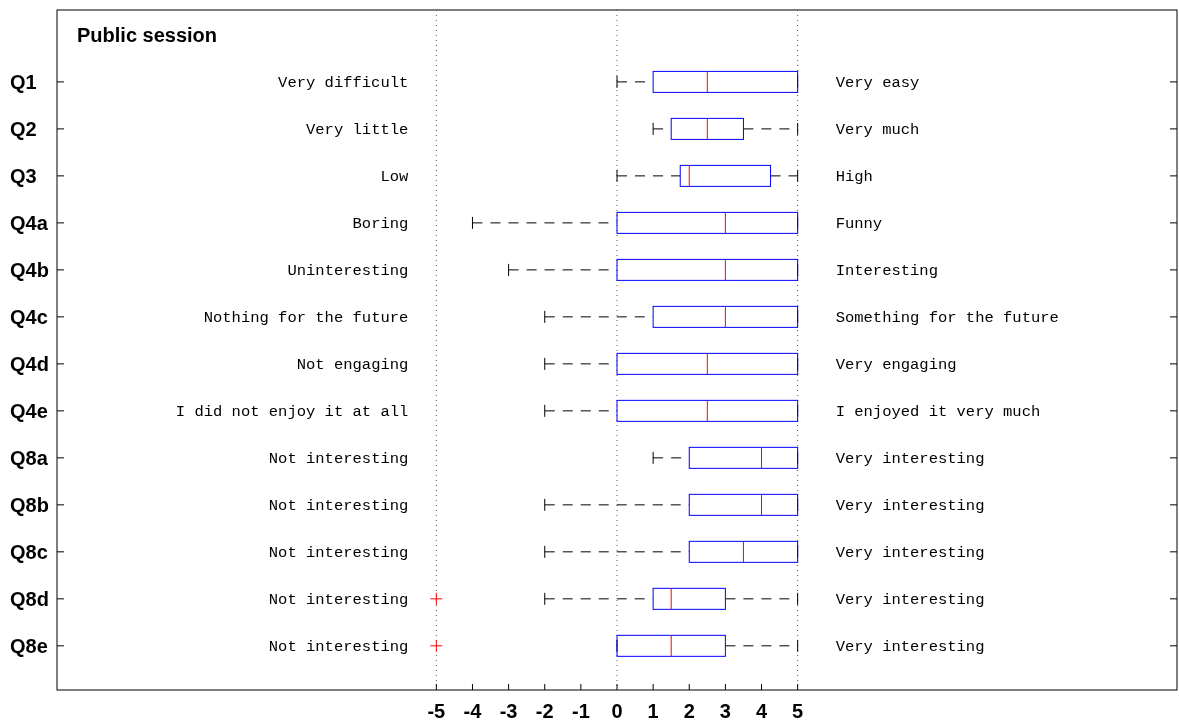  What do you see at coordinates (29, 504) in the screenshot?
I see `y-tick-label: Q8b` at bounding box center [29, 504].